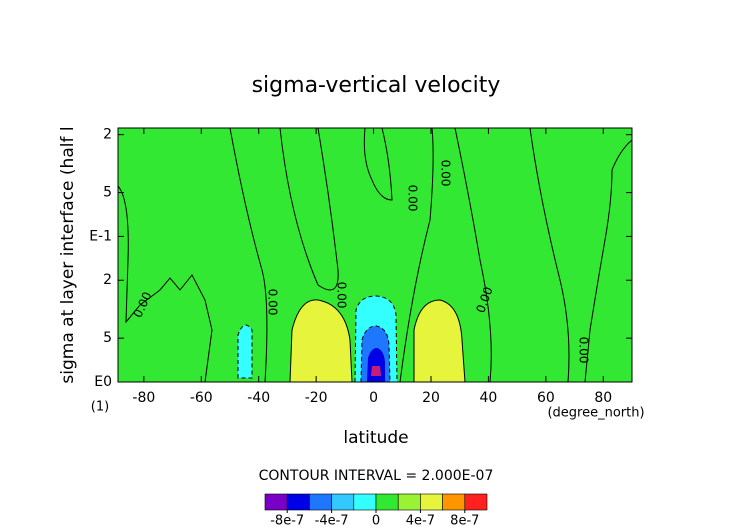 The height and width of the screenshot is (532, 752). I want to click on contour-interval: CONTOUR INTERVAL = 2.000E-07, so click(376, 476).